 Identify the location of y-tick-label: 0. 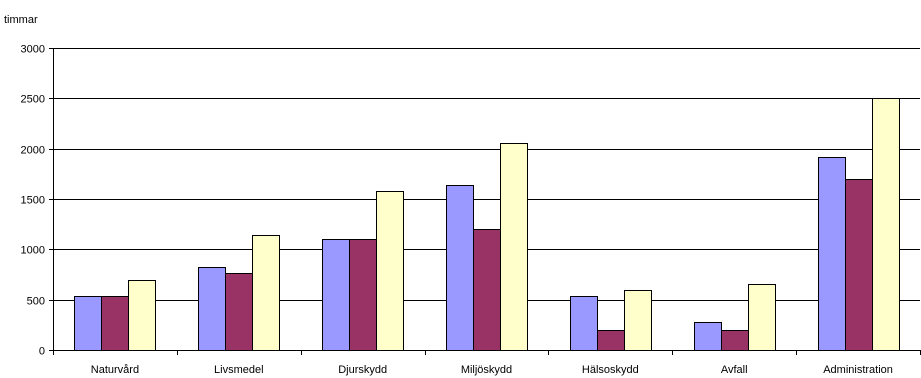
(42, 352).